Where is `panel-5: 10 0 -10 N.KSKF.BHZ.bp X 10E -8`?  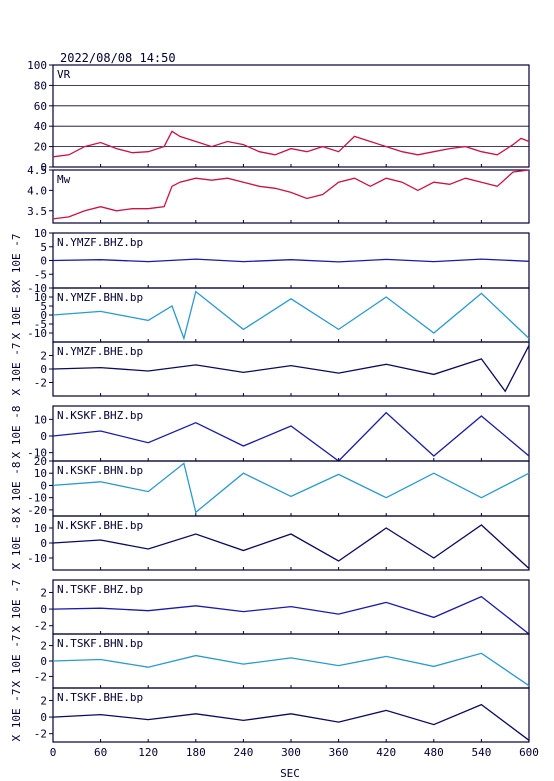
panel-5: 10 0 -10 N.KSKF.BHZ.bp X 10E -8 is located at coordinates (270, 433).